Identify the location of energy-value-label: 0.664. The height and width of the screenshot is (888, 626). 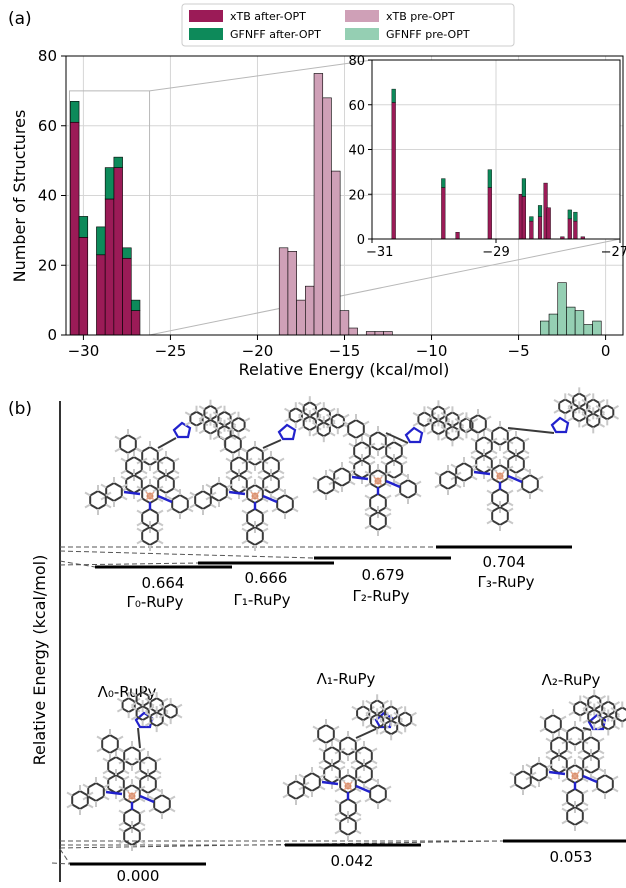
(163, 583).